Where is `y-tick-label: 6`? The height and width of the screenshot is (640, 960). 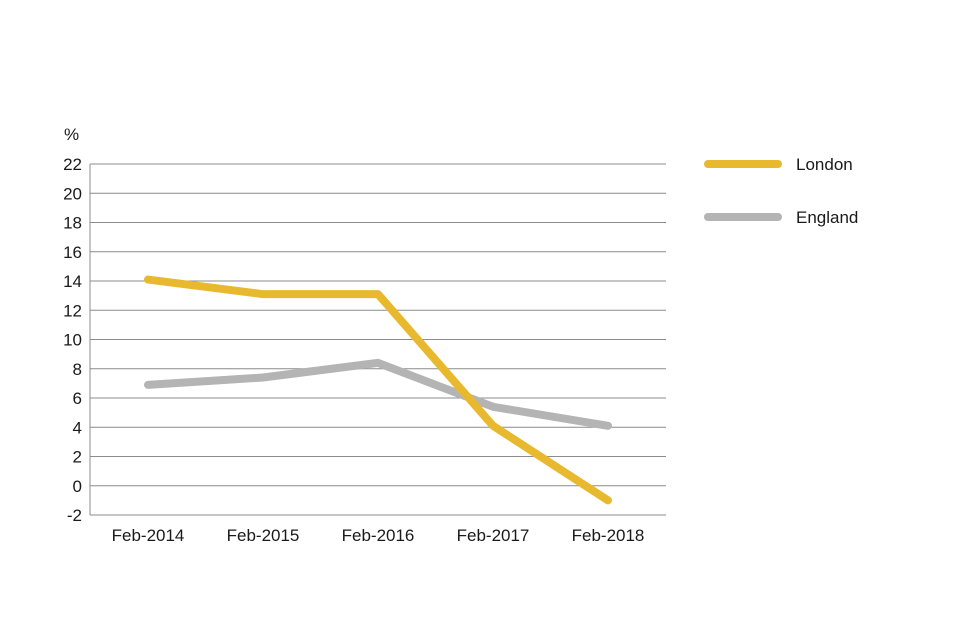 y-tick-label: 6 is located at coordinates (77, 398).